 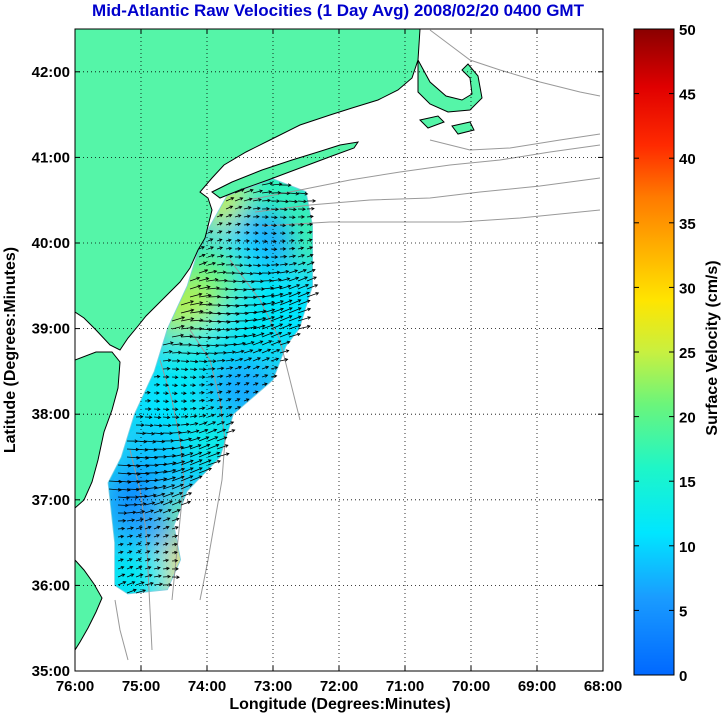 What do you see at coordinates (712, 347) in the screenshot?
I see `colorbar-label: Surface Velocity (cm/s)` at bounding box center [712, 347].